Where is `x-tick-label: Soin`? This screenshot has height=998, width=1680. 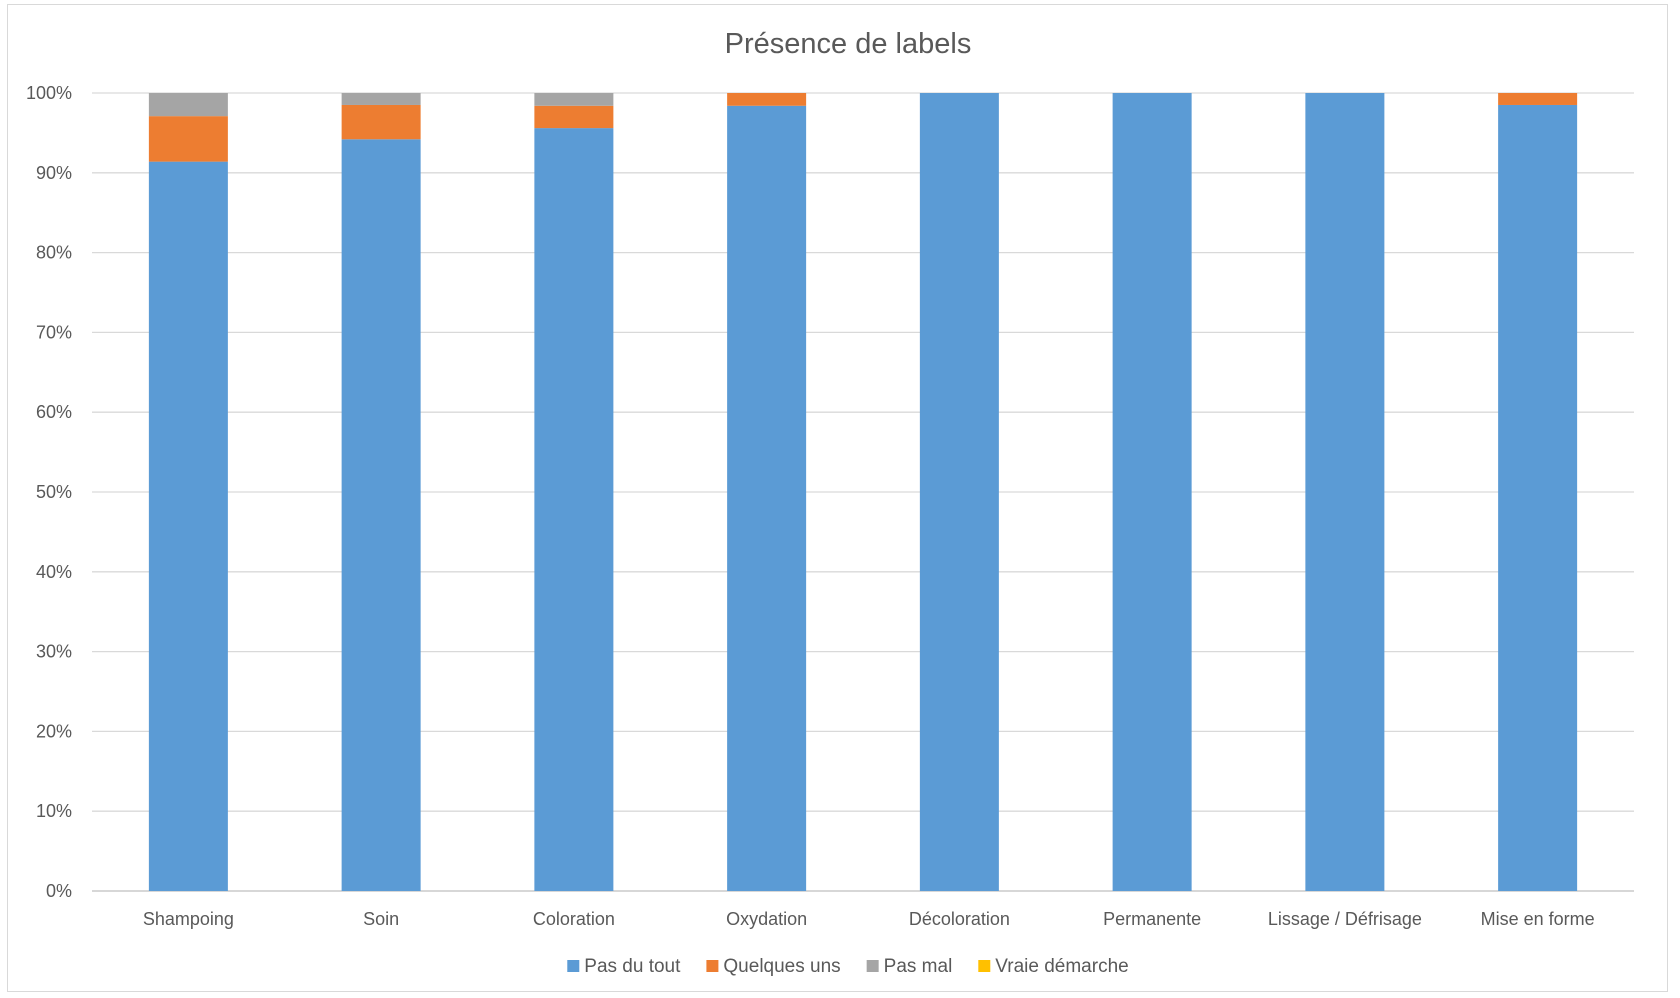 x-tick-label: Soin is located at coordinates (381, 919).